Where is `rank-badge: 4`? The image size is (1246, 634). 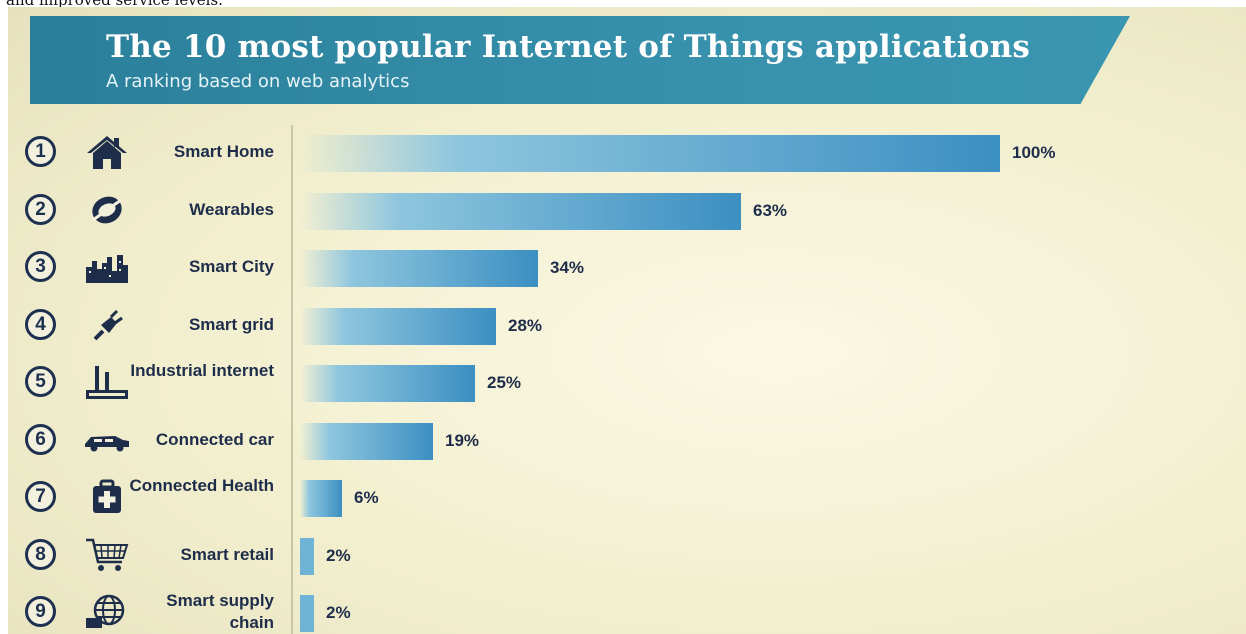 rank-badge: 4 is located at coordinates (40, 324).